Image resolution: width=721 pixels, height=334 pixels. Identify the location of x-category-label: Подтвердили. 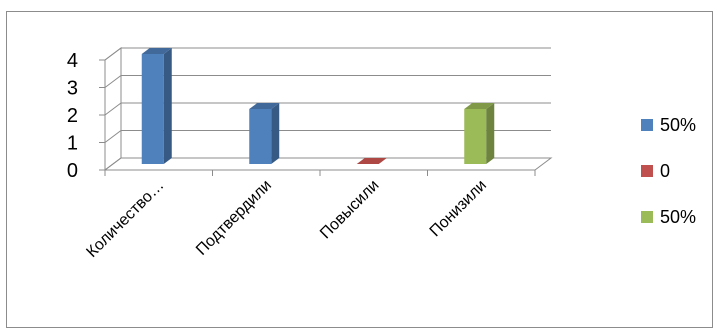
(234, 218).